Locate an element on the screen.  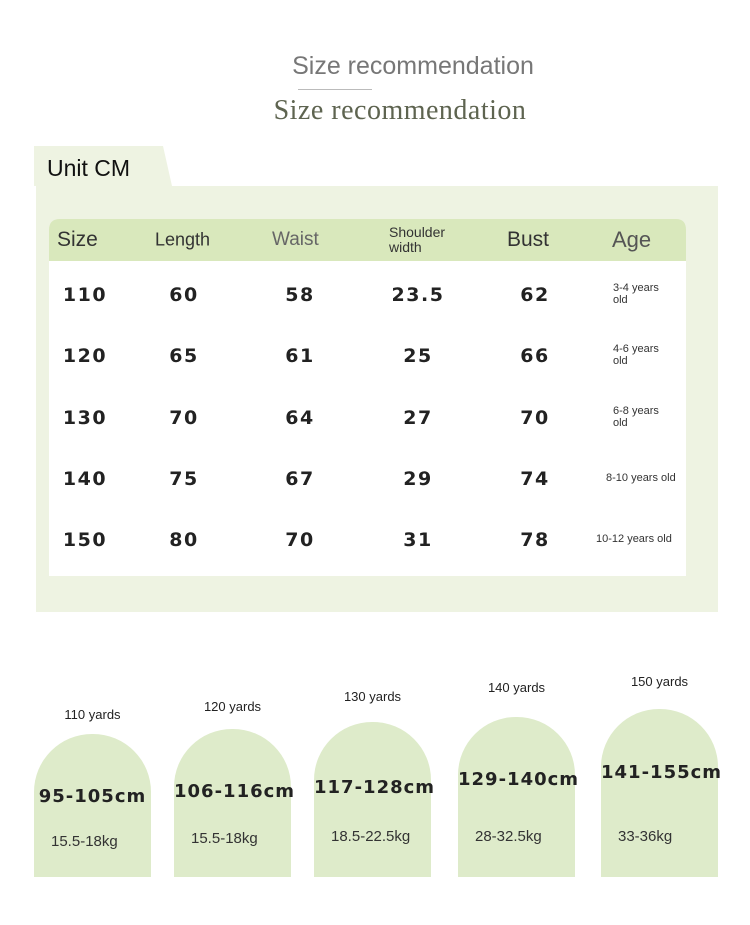
table-cell: 150 is located at coordinates (85, 540).